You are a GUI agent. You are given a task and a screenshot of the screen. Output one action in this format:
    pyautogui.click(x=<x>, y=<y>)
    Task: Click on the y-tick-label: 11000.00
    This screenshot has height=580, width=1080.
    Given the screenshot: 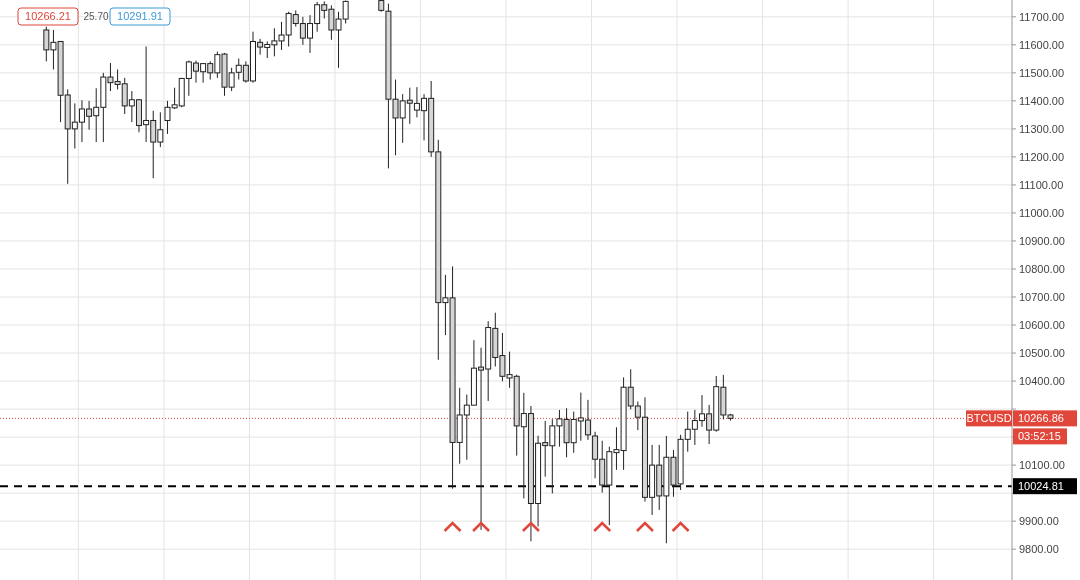 What is the action you would take?
    pyautogui.click(x=1042, y=212)
    